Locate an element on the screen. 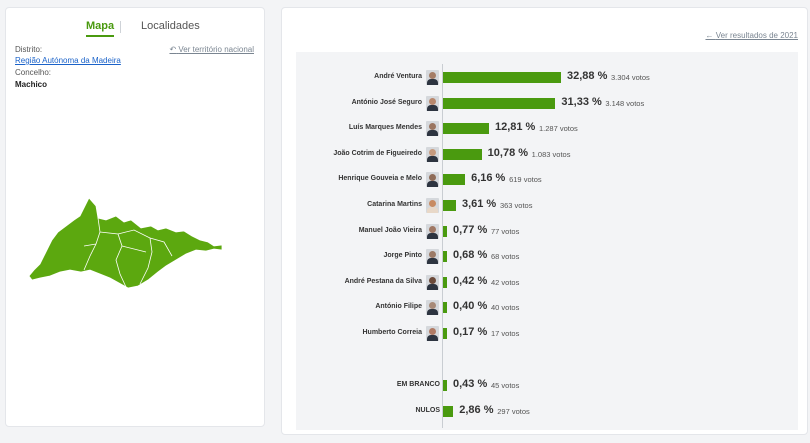  candidate-name: João Cotrim de Figueiredo is located at coordinates (377, 153).